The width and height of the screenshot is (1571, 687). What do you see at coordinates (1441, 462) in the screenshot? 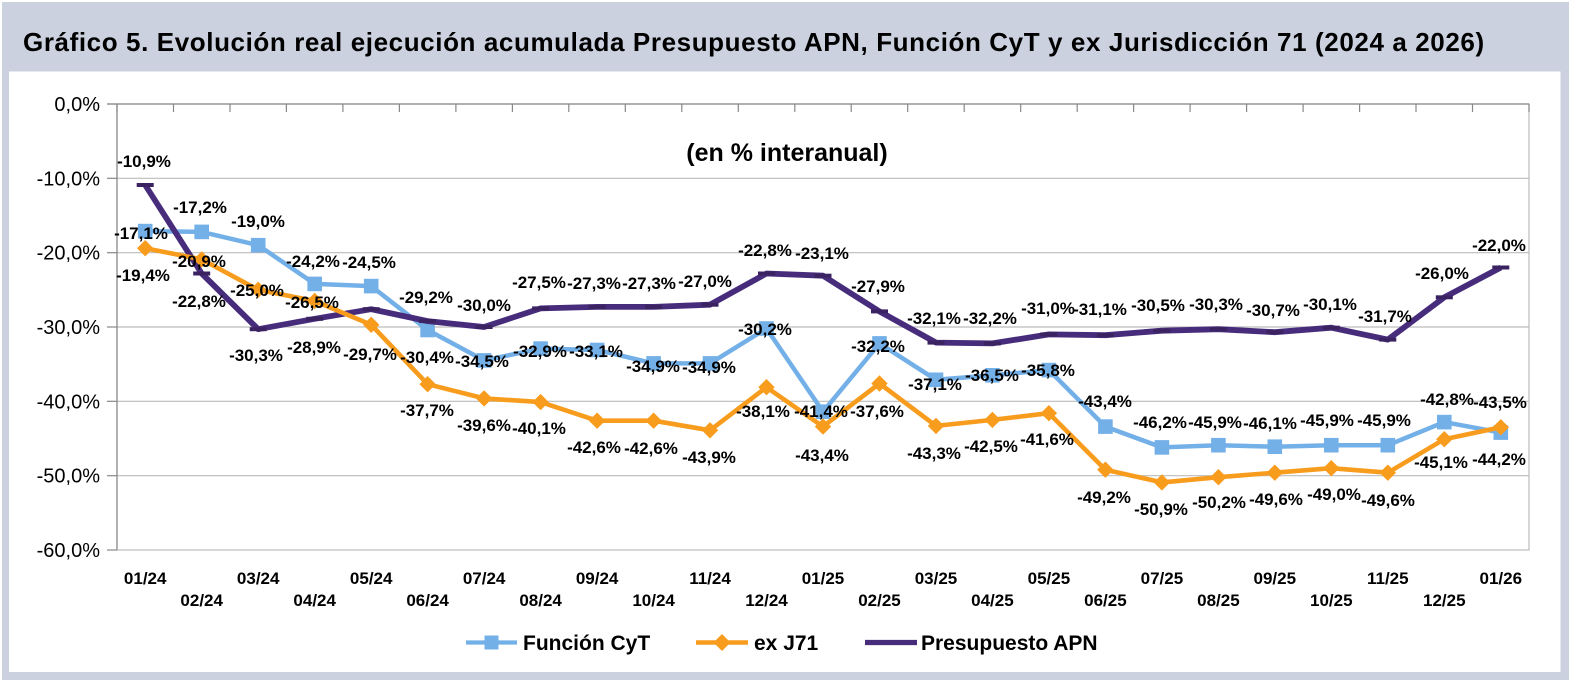
I see `svg-text: -45,1%` at bounding box center [1441, 462].